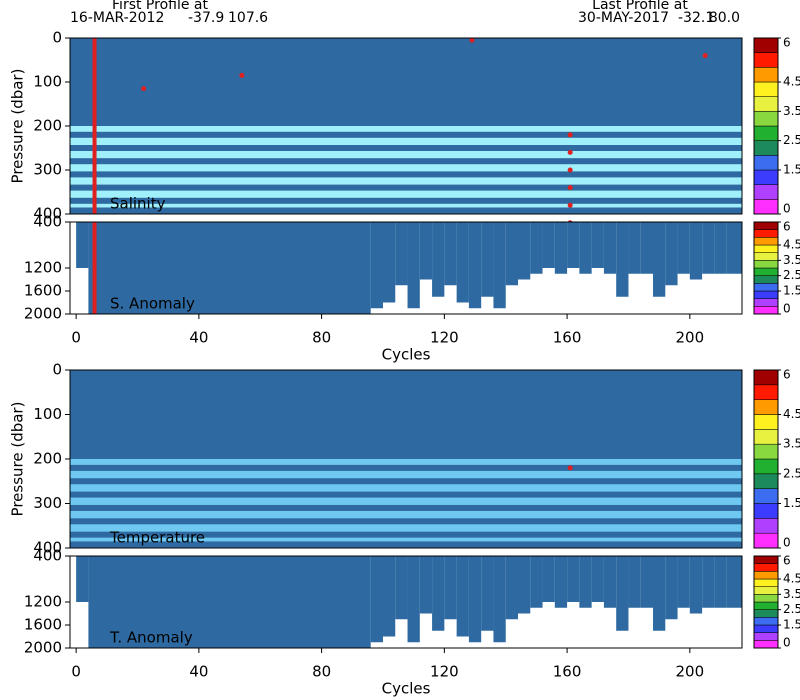 This screenshot has height=700, width=800. Describe the element at coordinates (47, 414) in the screenshot. I see `y-tick-label: 100` at that location.